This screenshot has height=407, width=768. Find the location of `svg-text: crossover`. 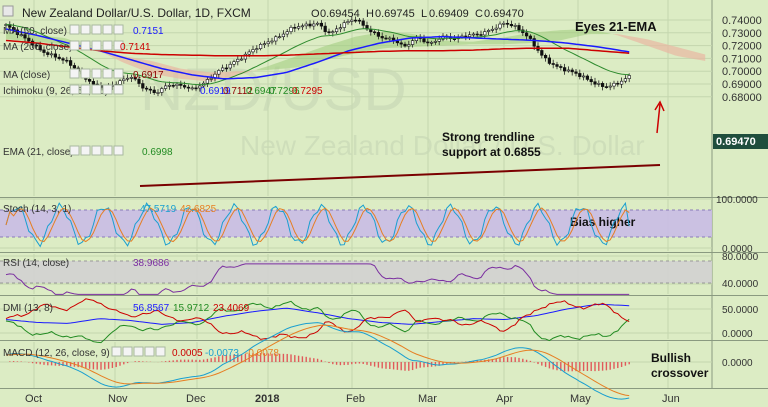

svg-text: crossover is located at coordinates (680, 373).